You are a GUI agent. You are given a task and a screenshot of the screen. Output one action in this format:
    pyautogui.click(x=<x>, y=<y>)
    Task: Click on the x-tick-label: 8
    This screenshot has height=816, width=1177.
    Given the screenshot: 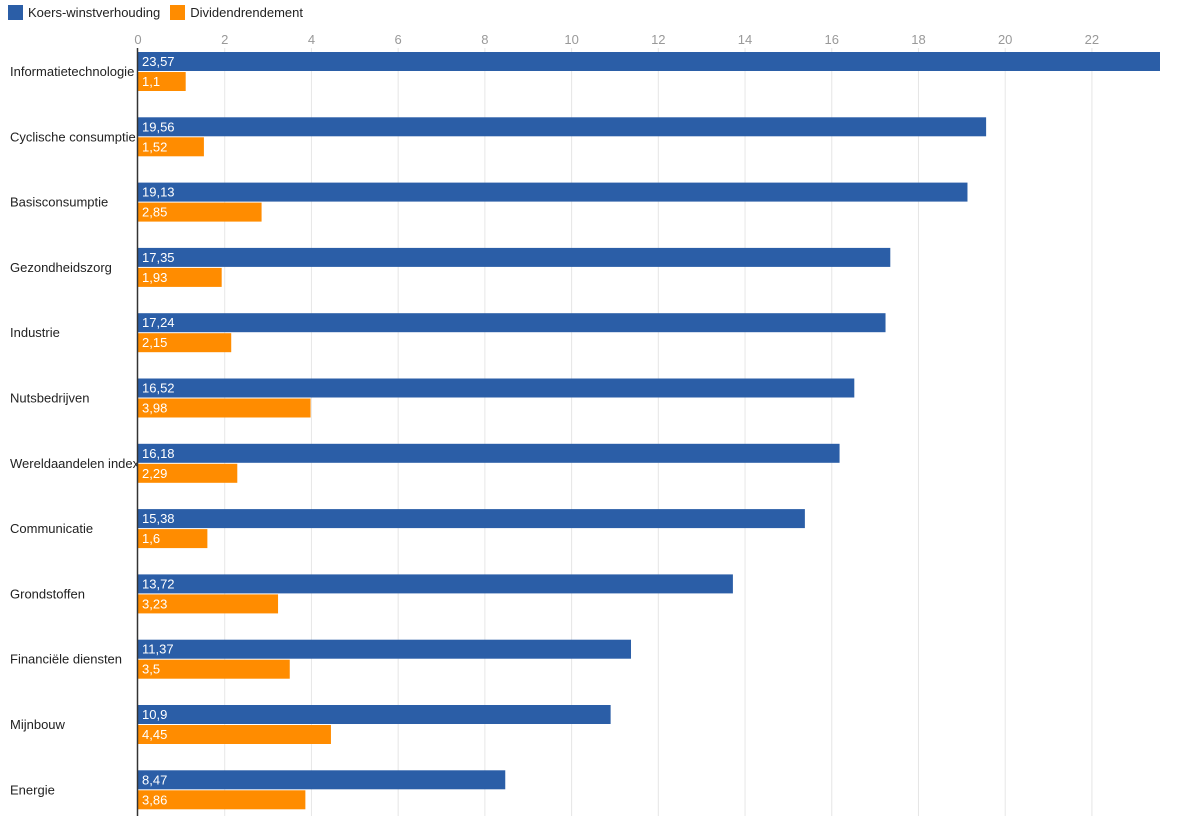 What is the action you would take?
    pyautogui.click(x=484, y=39)
    